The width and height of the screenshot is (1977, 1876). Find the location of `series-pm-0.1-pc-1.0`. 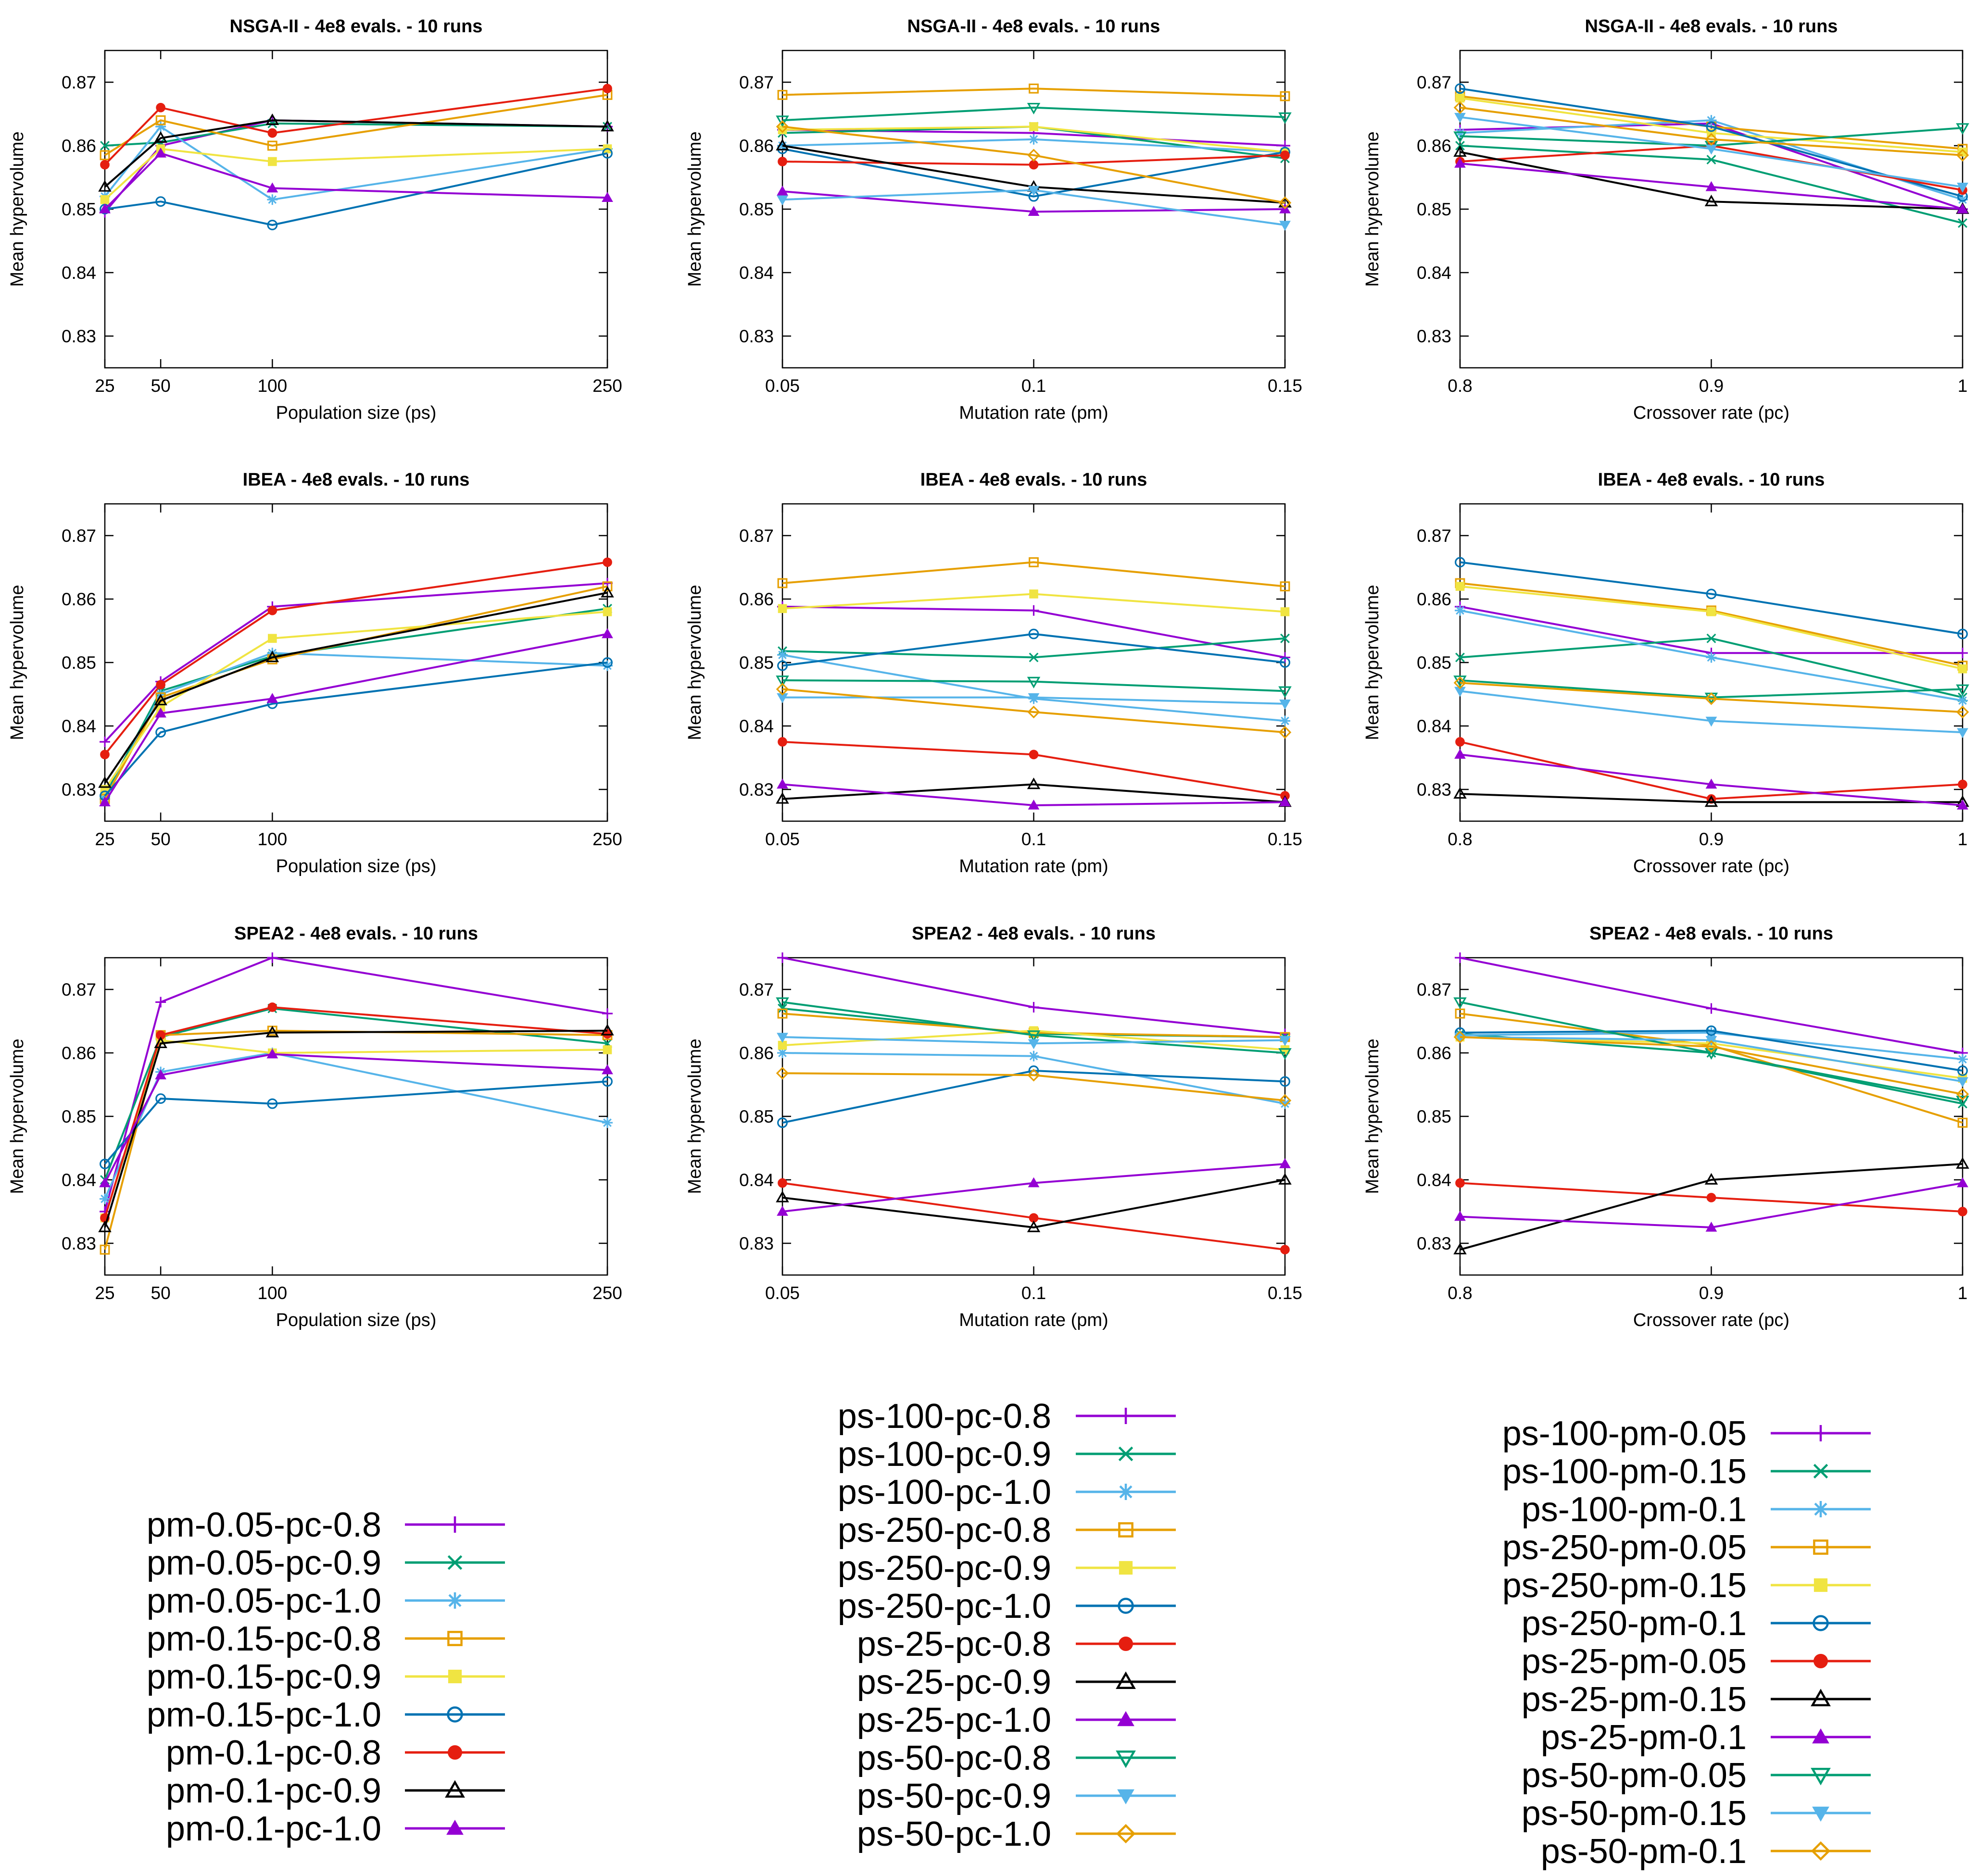

series-pm-0.1-pc-1.0 is located at coordinates (356, 180).